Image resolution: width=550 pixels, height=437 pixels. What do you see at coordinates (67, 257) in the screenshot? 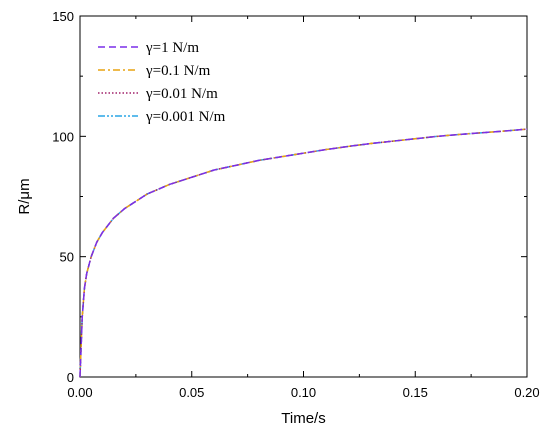
I see `y-tick-label: 50` at bounding box center [67, 257].